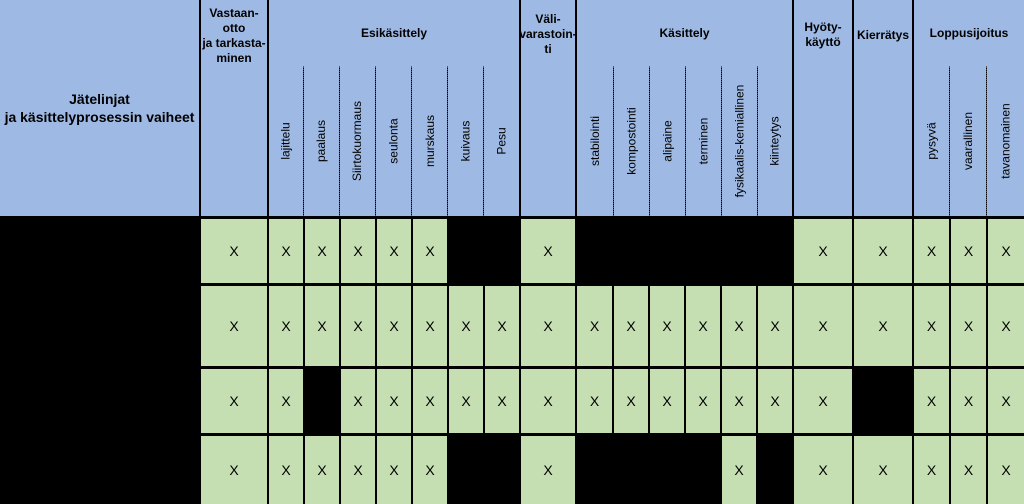  What do you see at coordinates (501, 141) in the screenshot?
I see `subheader-pesu: Pesu` at bounding box center [501, 141].